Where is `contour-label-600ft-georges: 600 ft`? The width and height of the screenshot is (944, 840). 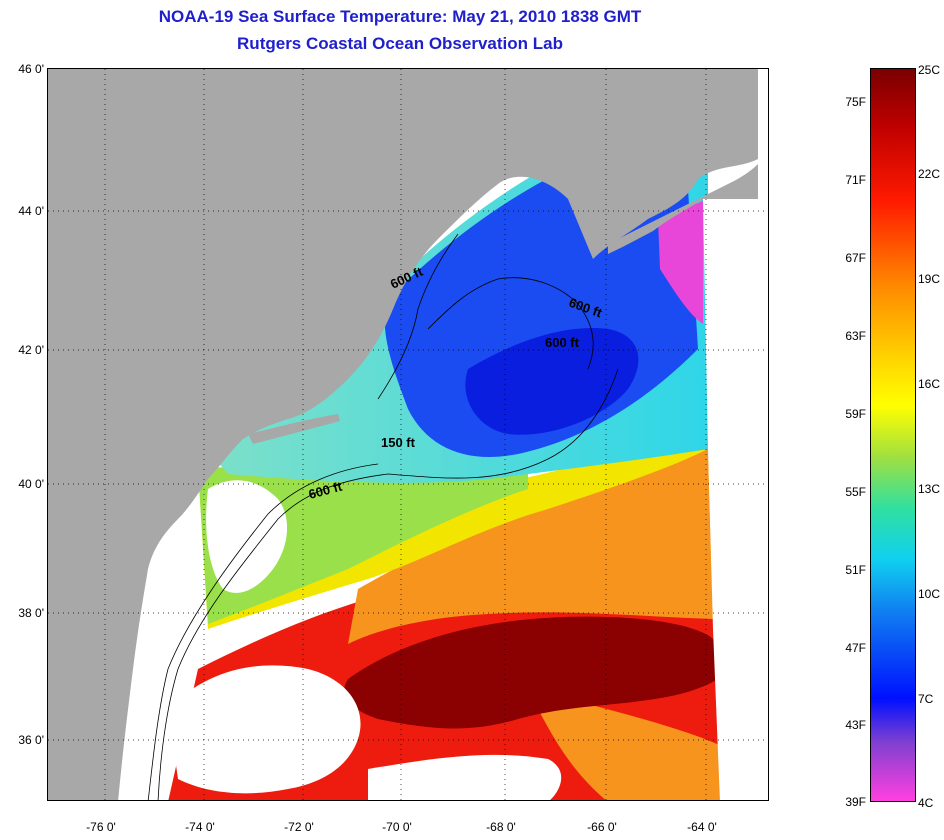 contour-label-600ft-georges: 600 ft is located at coordinates (562, 342).